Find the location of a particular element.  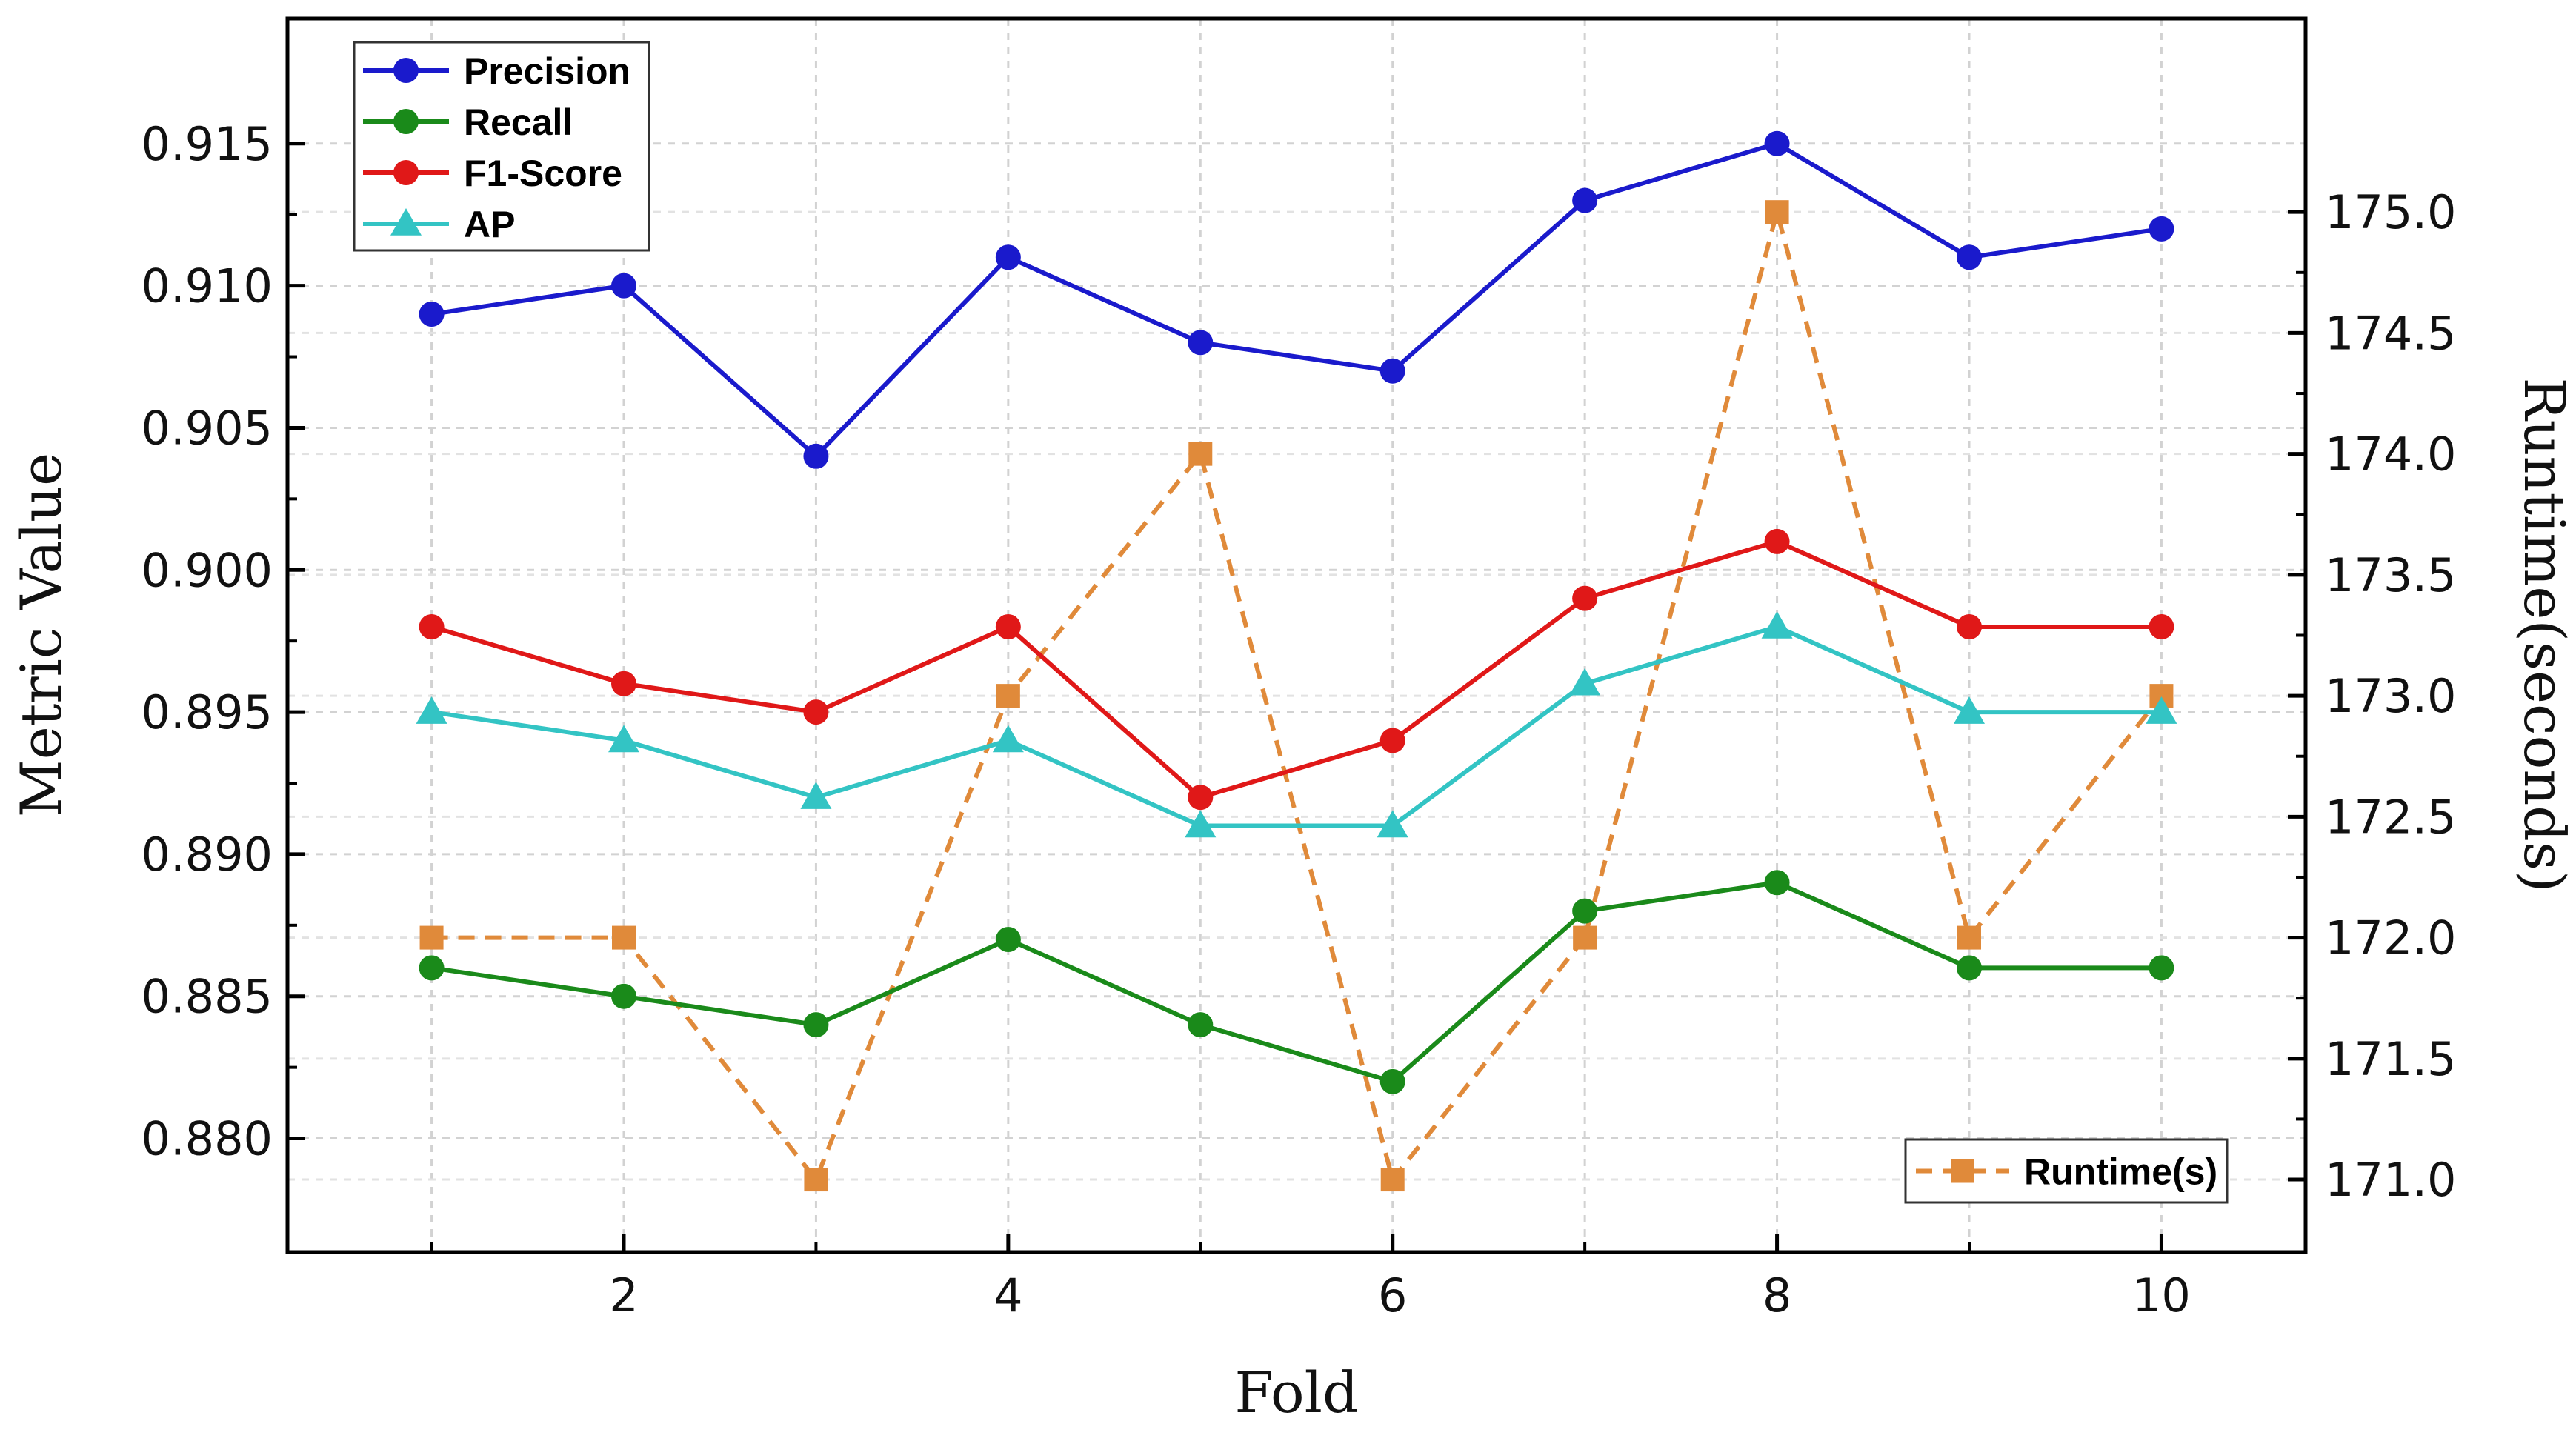

legend-item-recall: Recall is located at coordinates (468, 122).